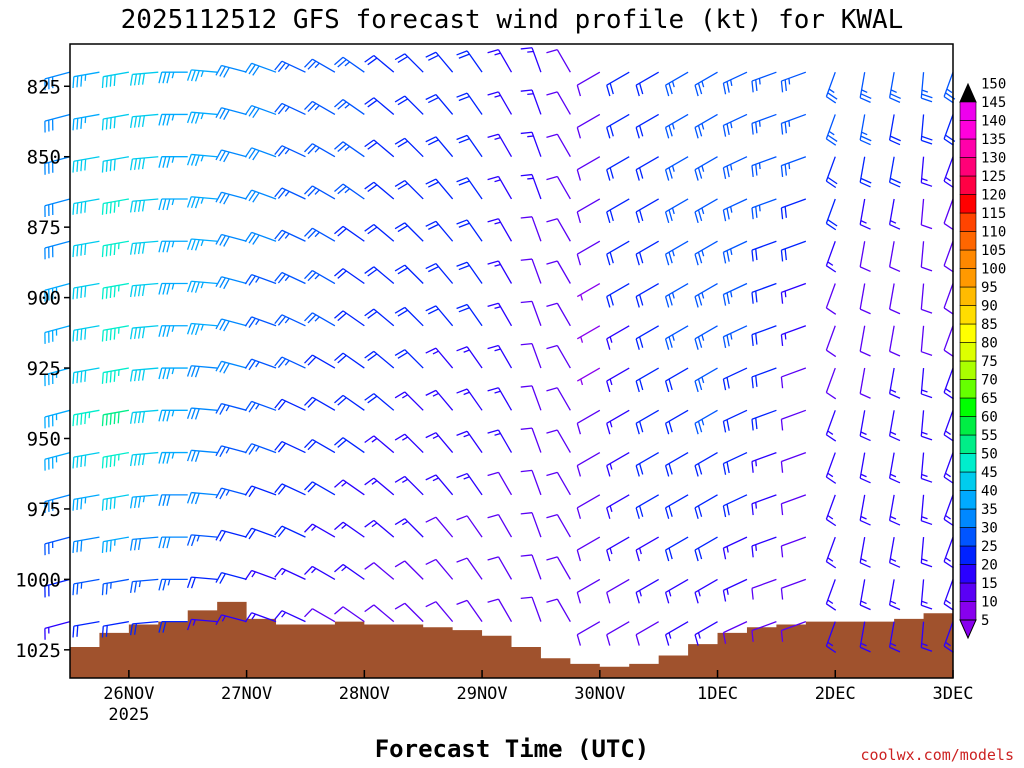 The height and width of the screenshot is (768, 1024). What do you see at coordinates (968, 92) in the screenshot?
I see `colorbar-max-arrow` at bounding box center [968, 92].